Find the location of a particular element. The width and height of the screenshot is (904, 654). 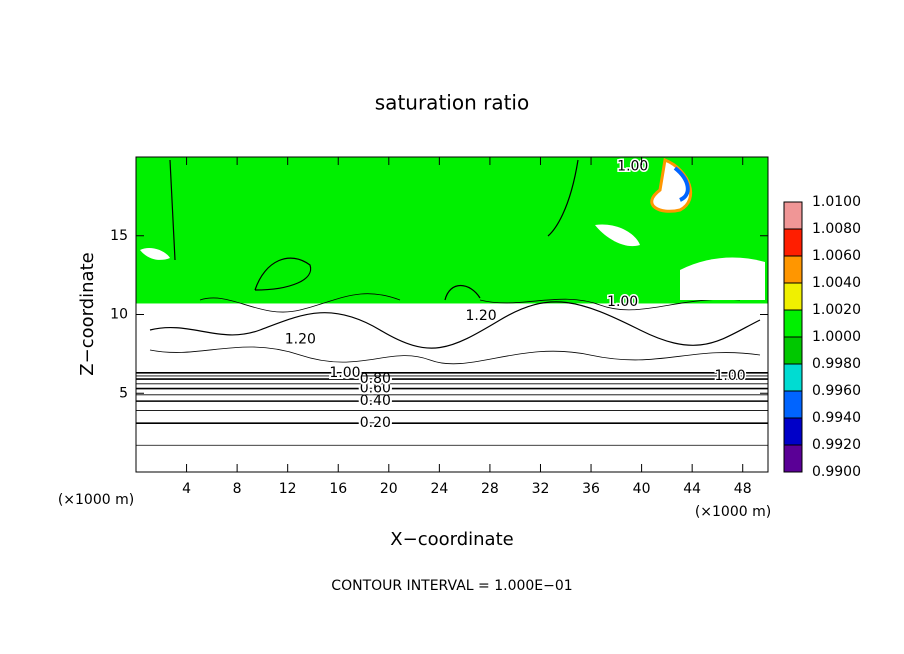

colorbar-label: 0.9960 is located at coordinates (836, 391).